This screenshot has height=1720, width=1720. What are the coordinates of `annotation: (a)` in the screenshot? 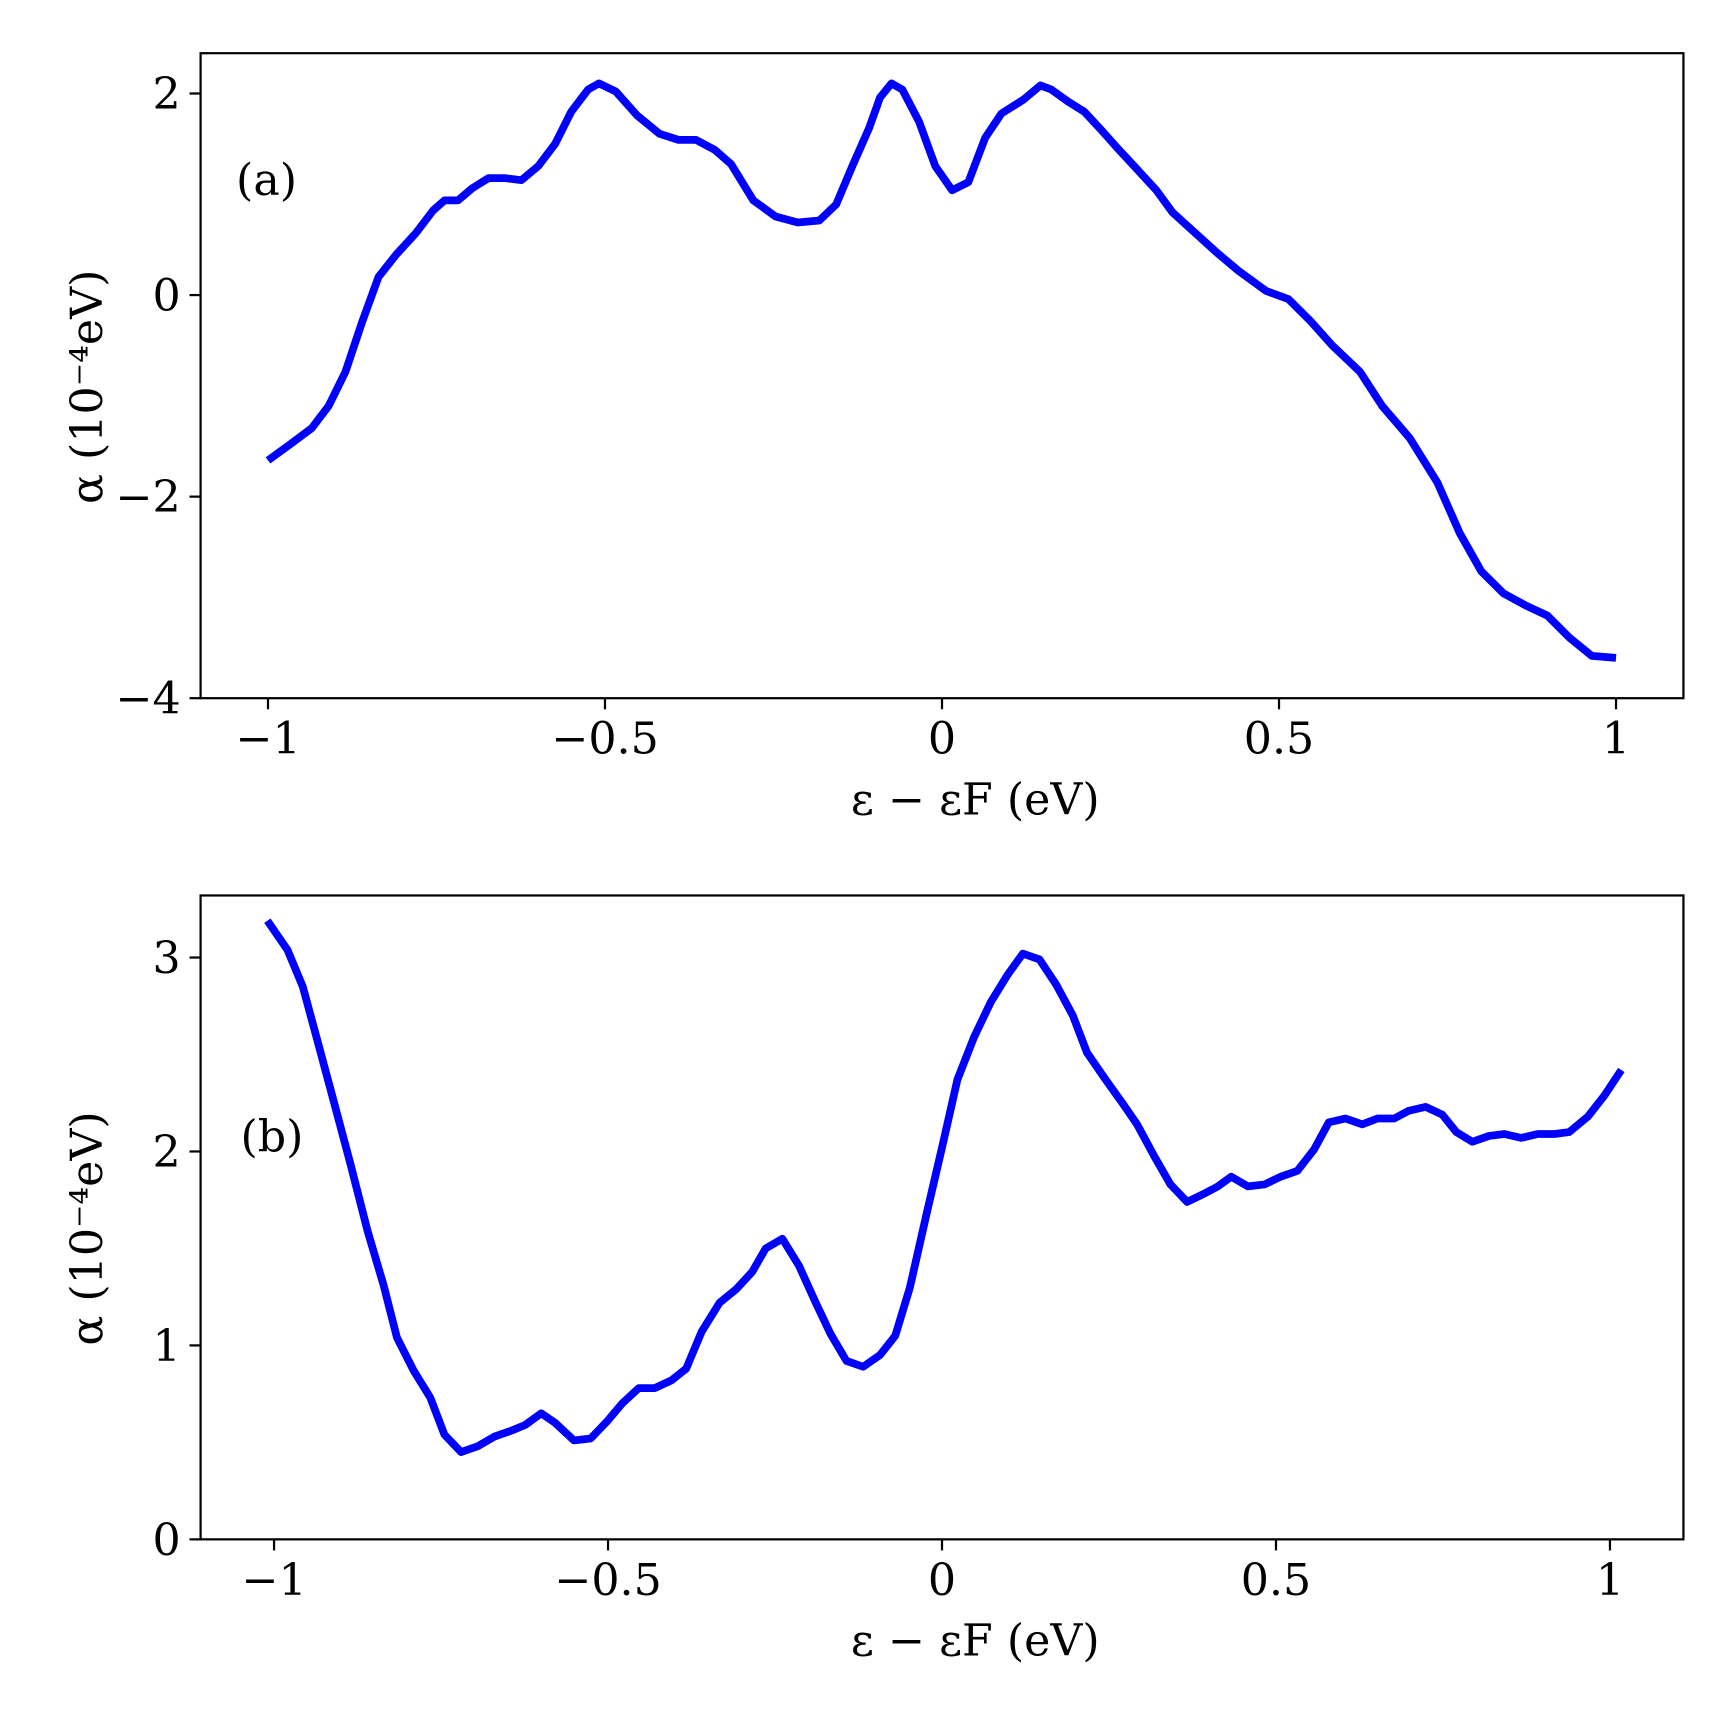 It's located at (266, 180).